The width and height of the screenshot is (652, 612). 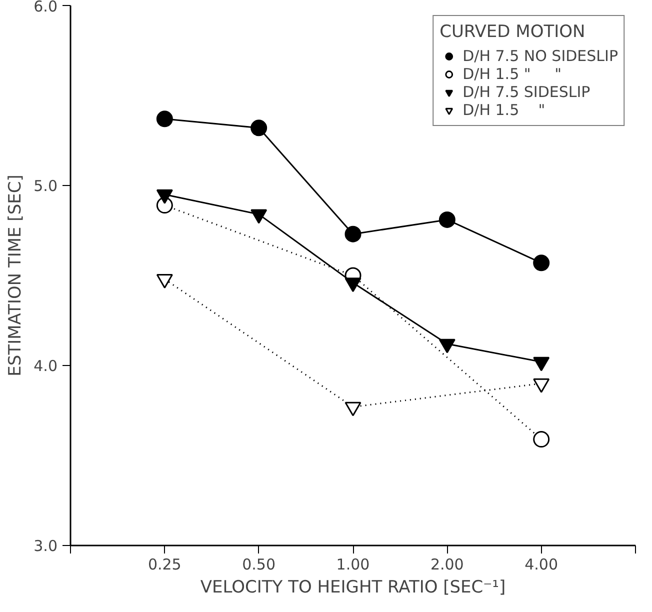 I want to click on legend-label: D/H 7.5 NO SIDESLIP, so click(x=540, y=56).